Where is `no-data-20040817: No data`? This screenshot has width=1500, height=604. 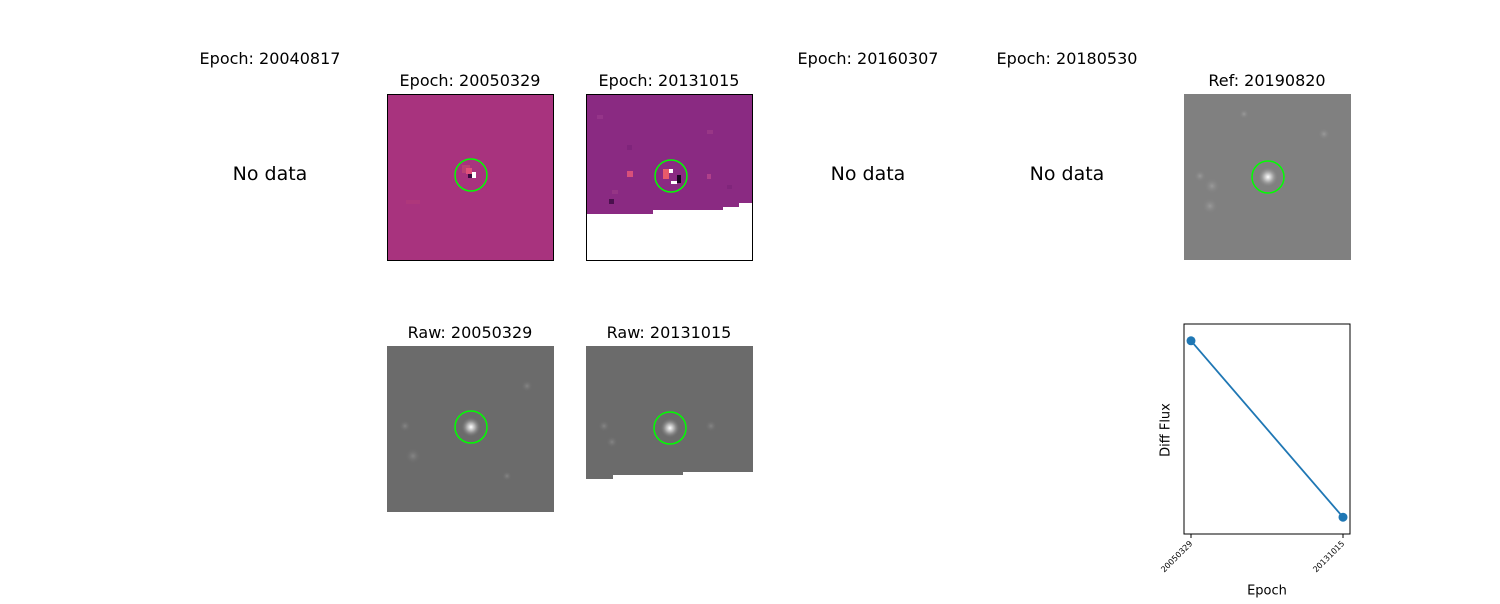
no-data-20040817: No data is located at coordinates (270, 174).